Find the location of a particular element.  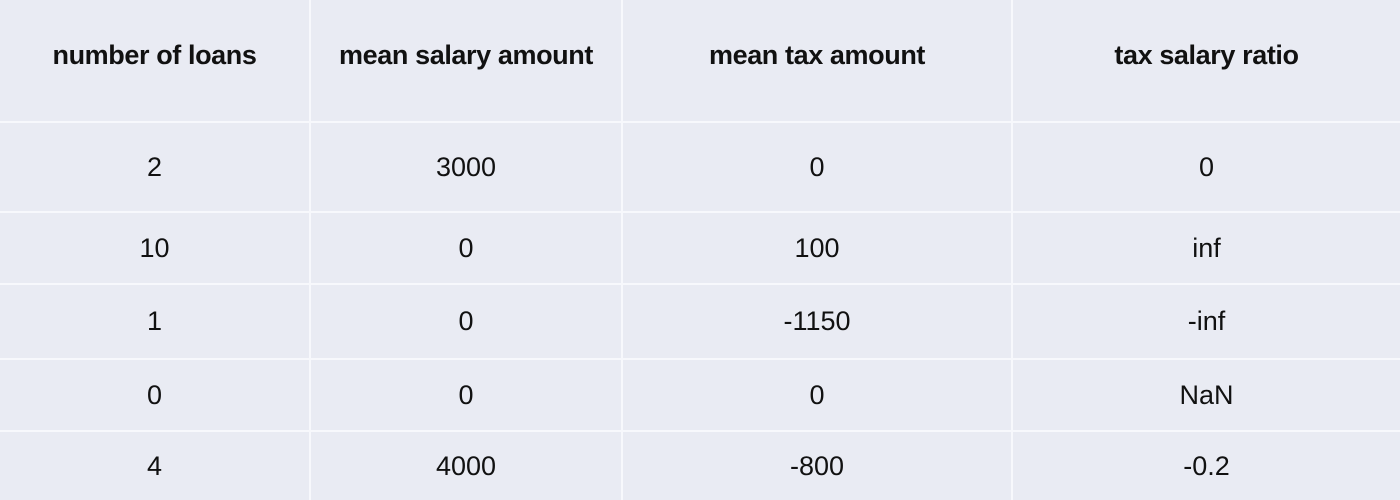

header-mean-salary-amount: mean salary amount is located at coordinates (467, 61).